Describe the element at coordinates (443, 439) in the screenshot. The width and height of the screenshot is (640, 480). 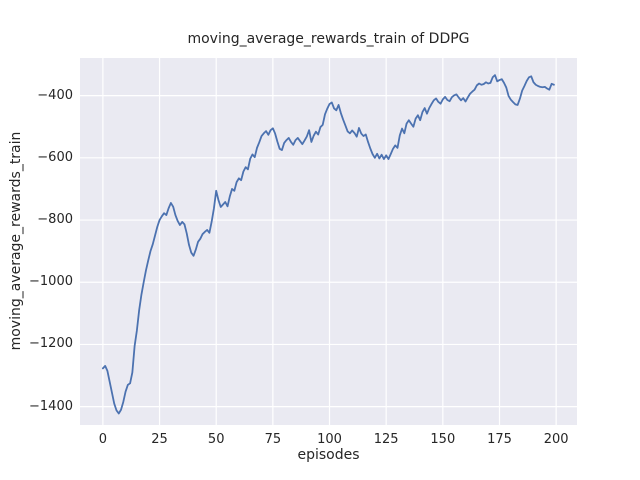
I see `x-tick-label: 150` at that location.